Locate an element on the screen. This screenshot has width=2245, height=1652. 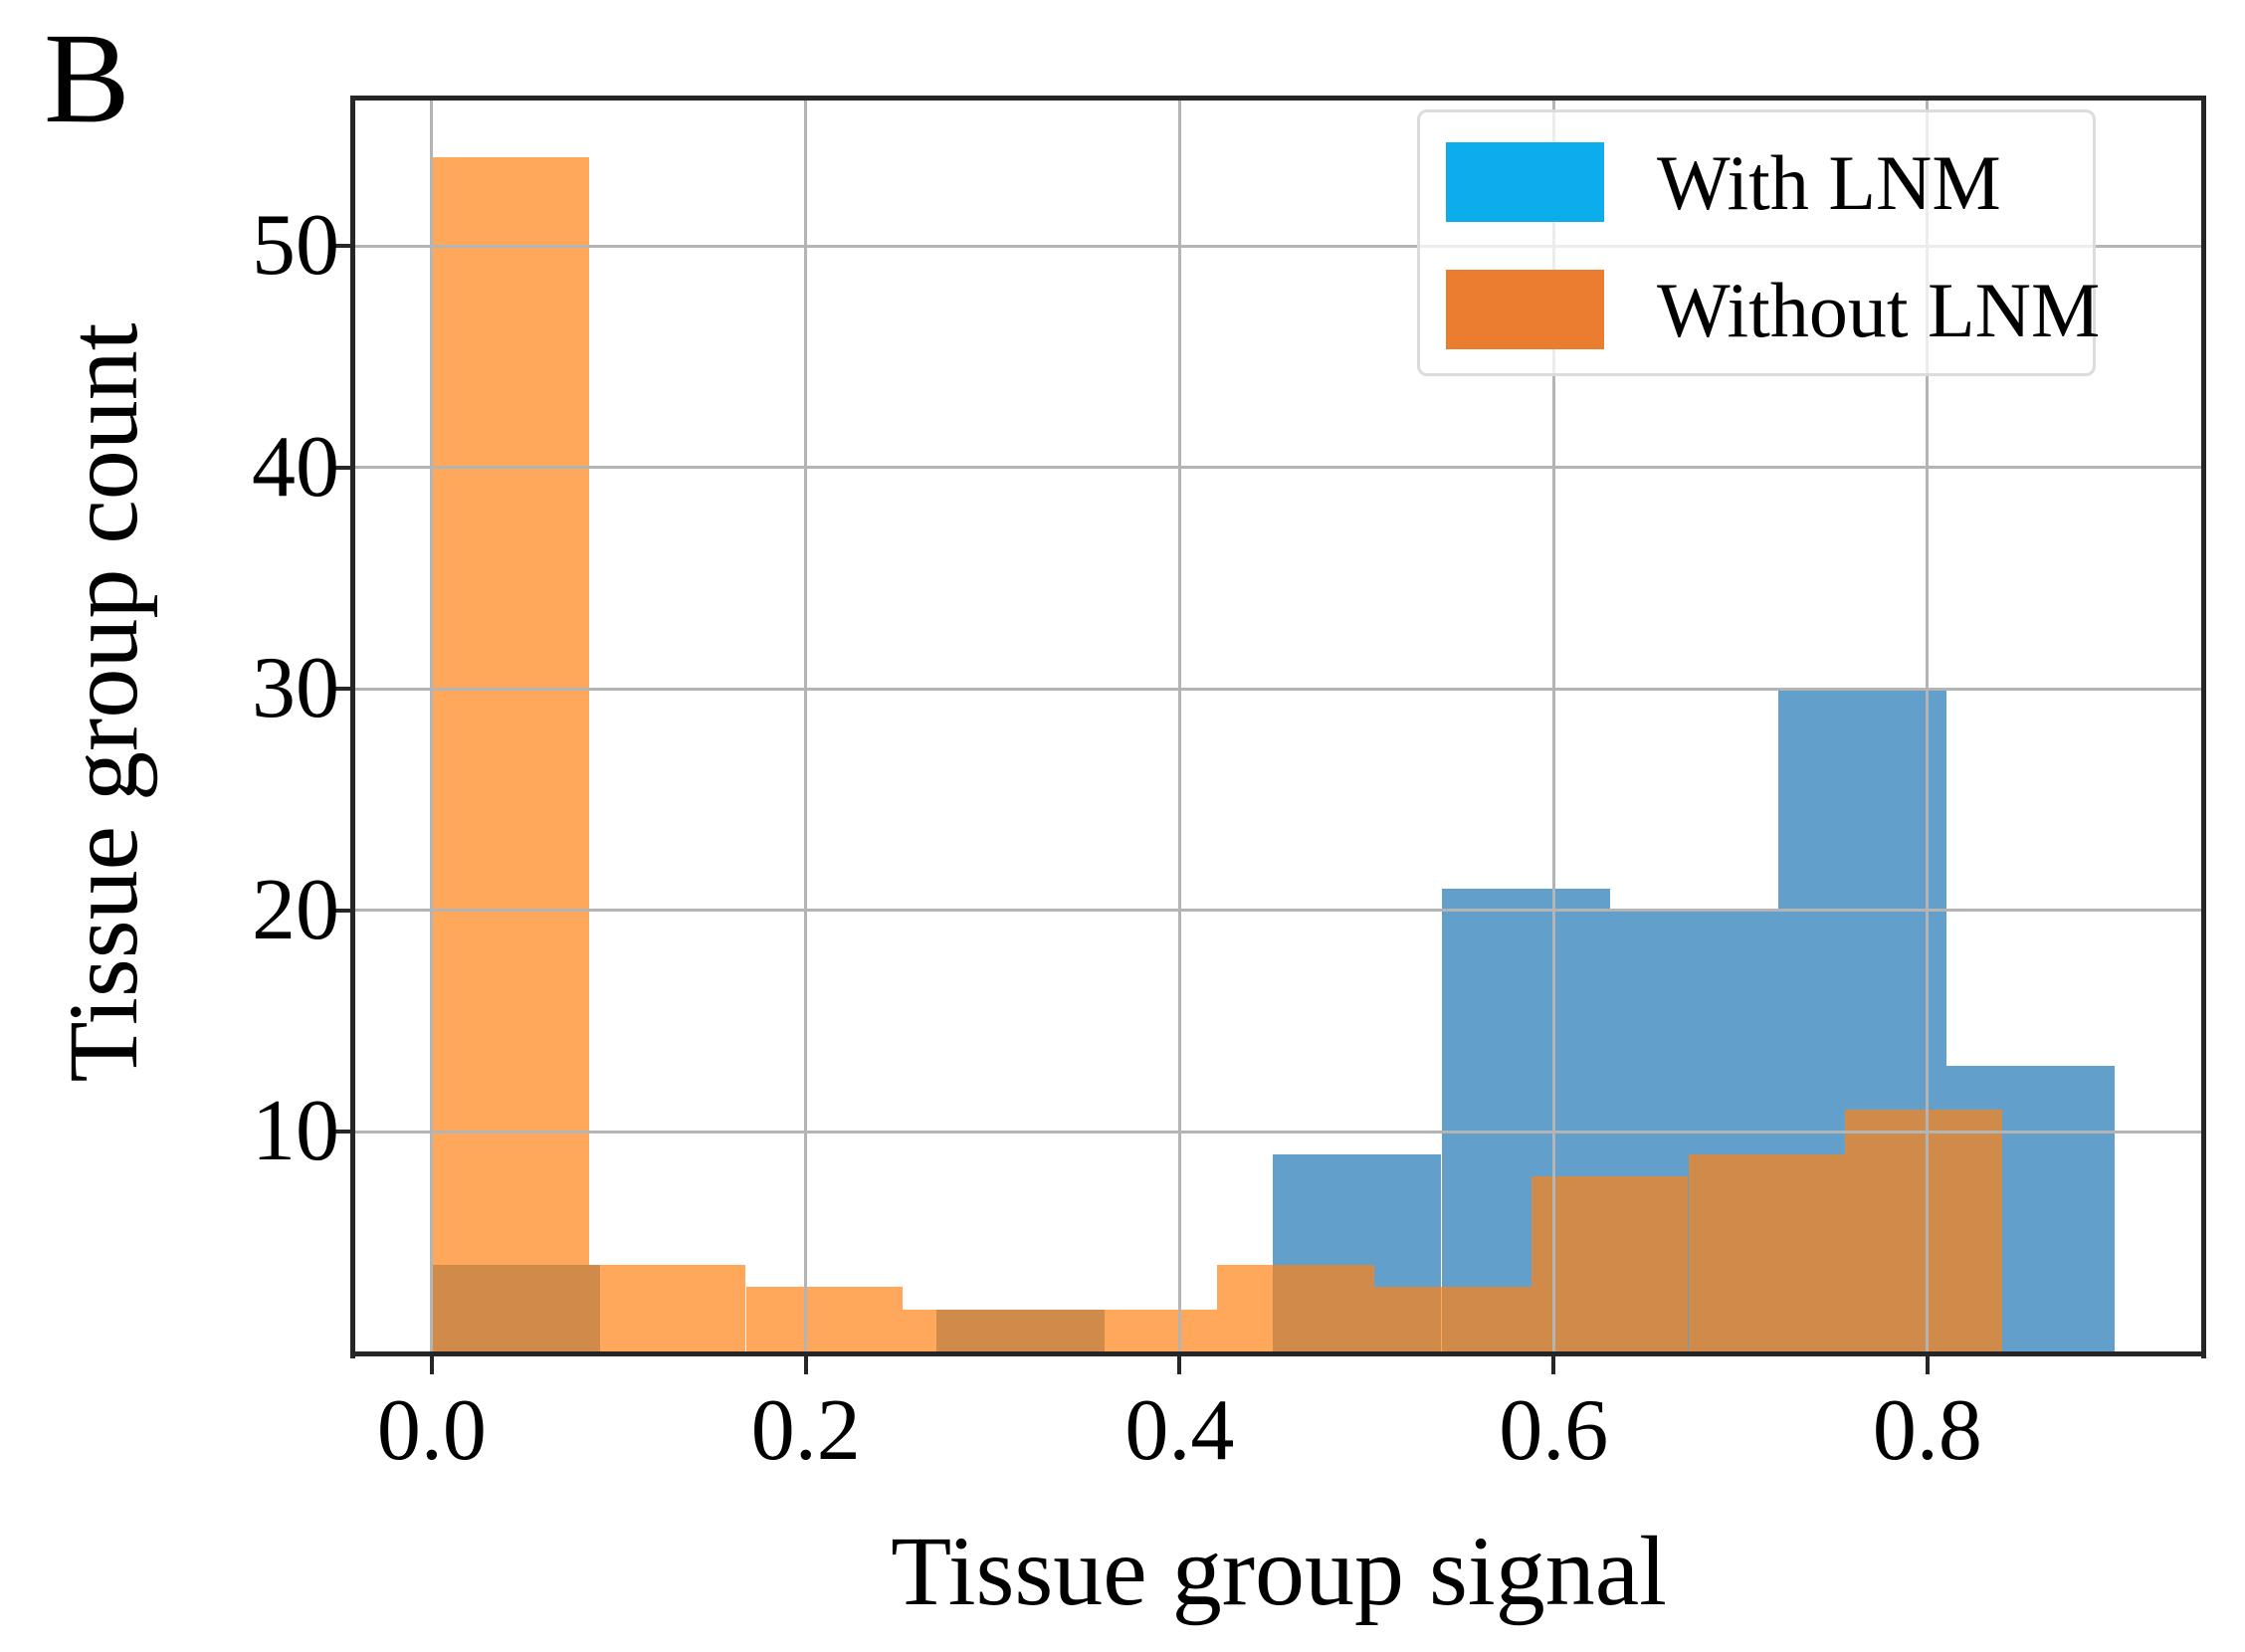
x-tick-mark-0.8 is located at coordinates (1927, 1365).